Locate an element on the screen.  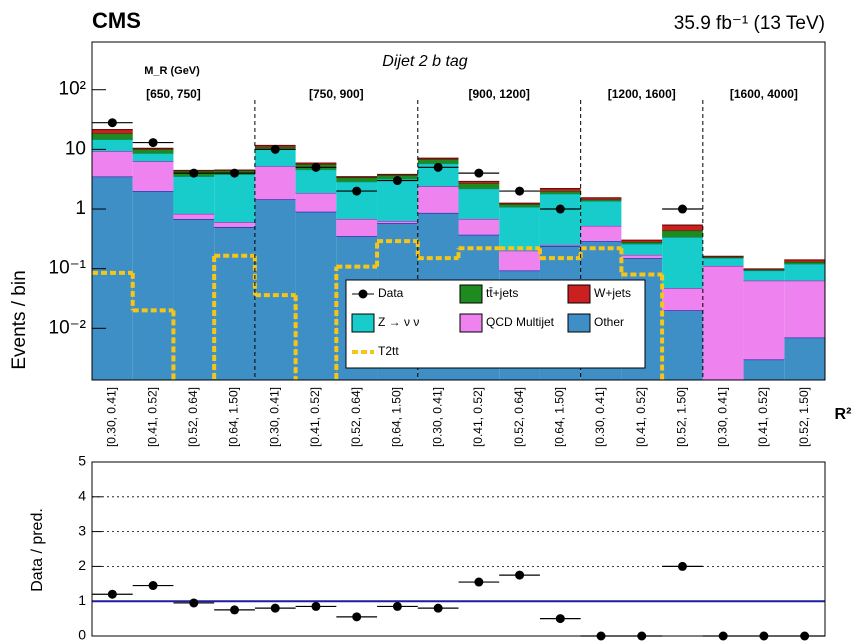
y-tick-label: 1 is located at coordinates (80, 208).